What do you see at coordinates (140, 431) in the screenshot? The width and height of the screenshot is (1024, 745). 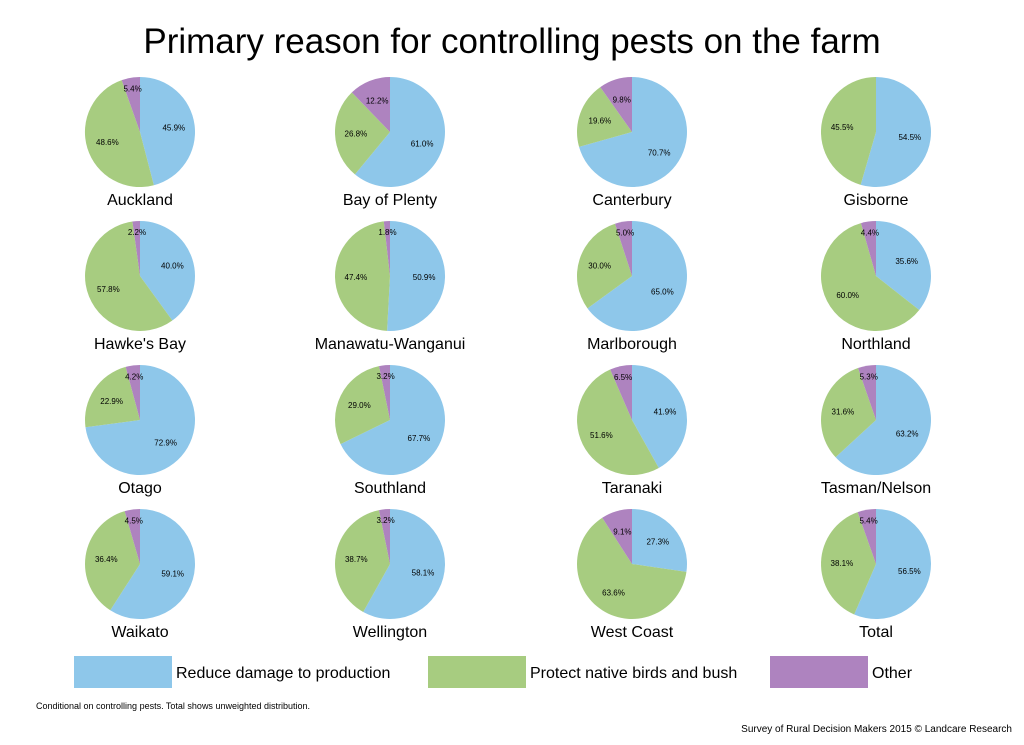 I see `pie-otago: 72.9% 22.9% 4.2% Otago` at bounding box center [140, 431].